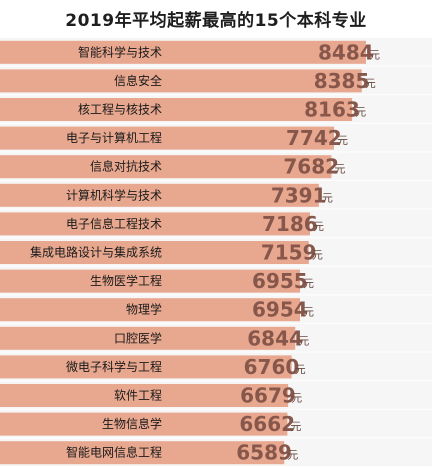 Image resolution: width=432 pixels, height=467 pixels. I want to click on category-label: 集成电路设计与集成系统, so click(96, 252).